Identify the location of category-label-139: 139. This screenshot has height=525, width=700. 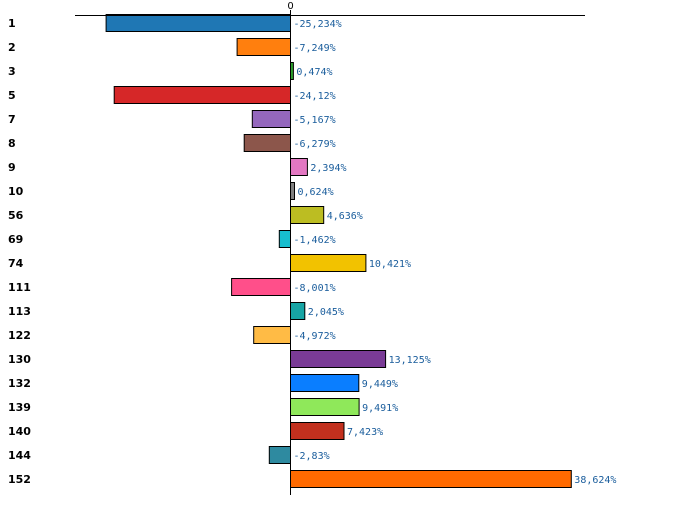
(19, 407).